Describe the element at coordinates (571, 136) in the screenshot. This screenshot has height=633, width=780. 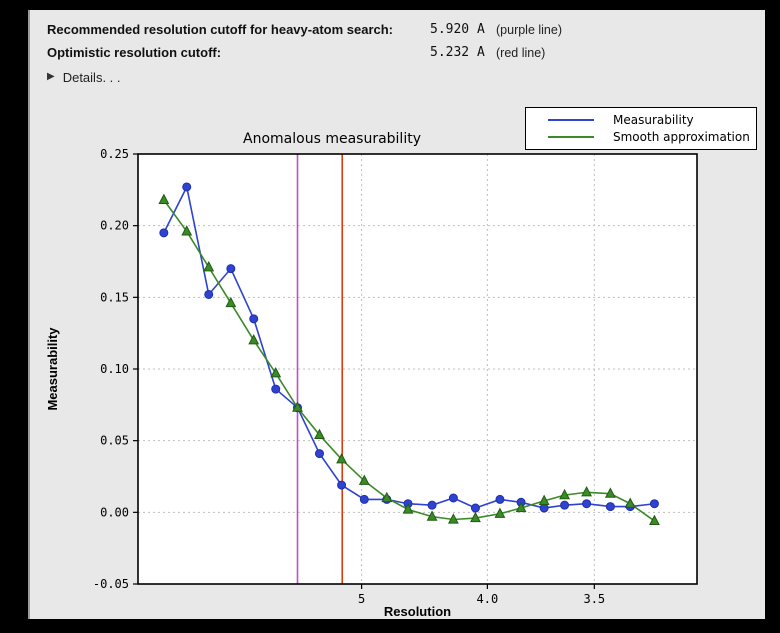
I see `smooth-approximation-line-sample` at that location.